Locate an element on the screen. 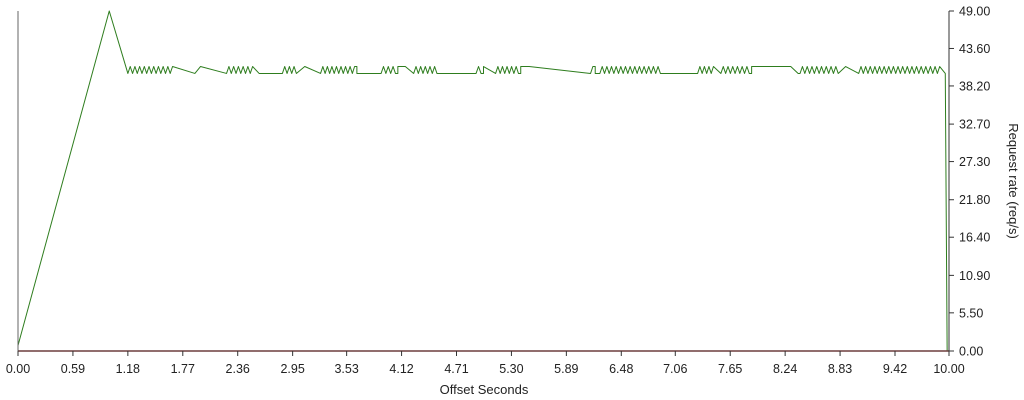 Image resolution: width=1024 pixels, height=400 pixels. x-tick-label: 8.83 is located at coordinates (840, 369).